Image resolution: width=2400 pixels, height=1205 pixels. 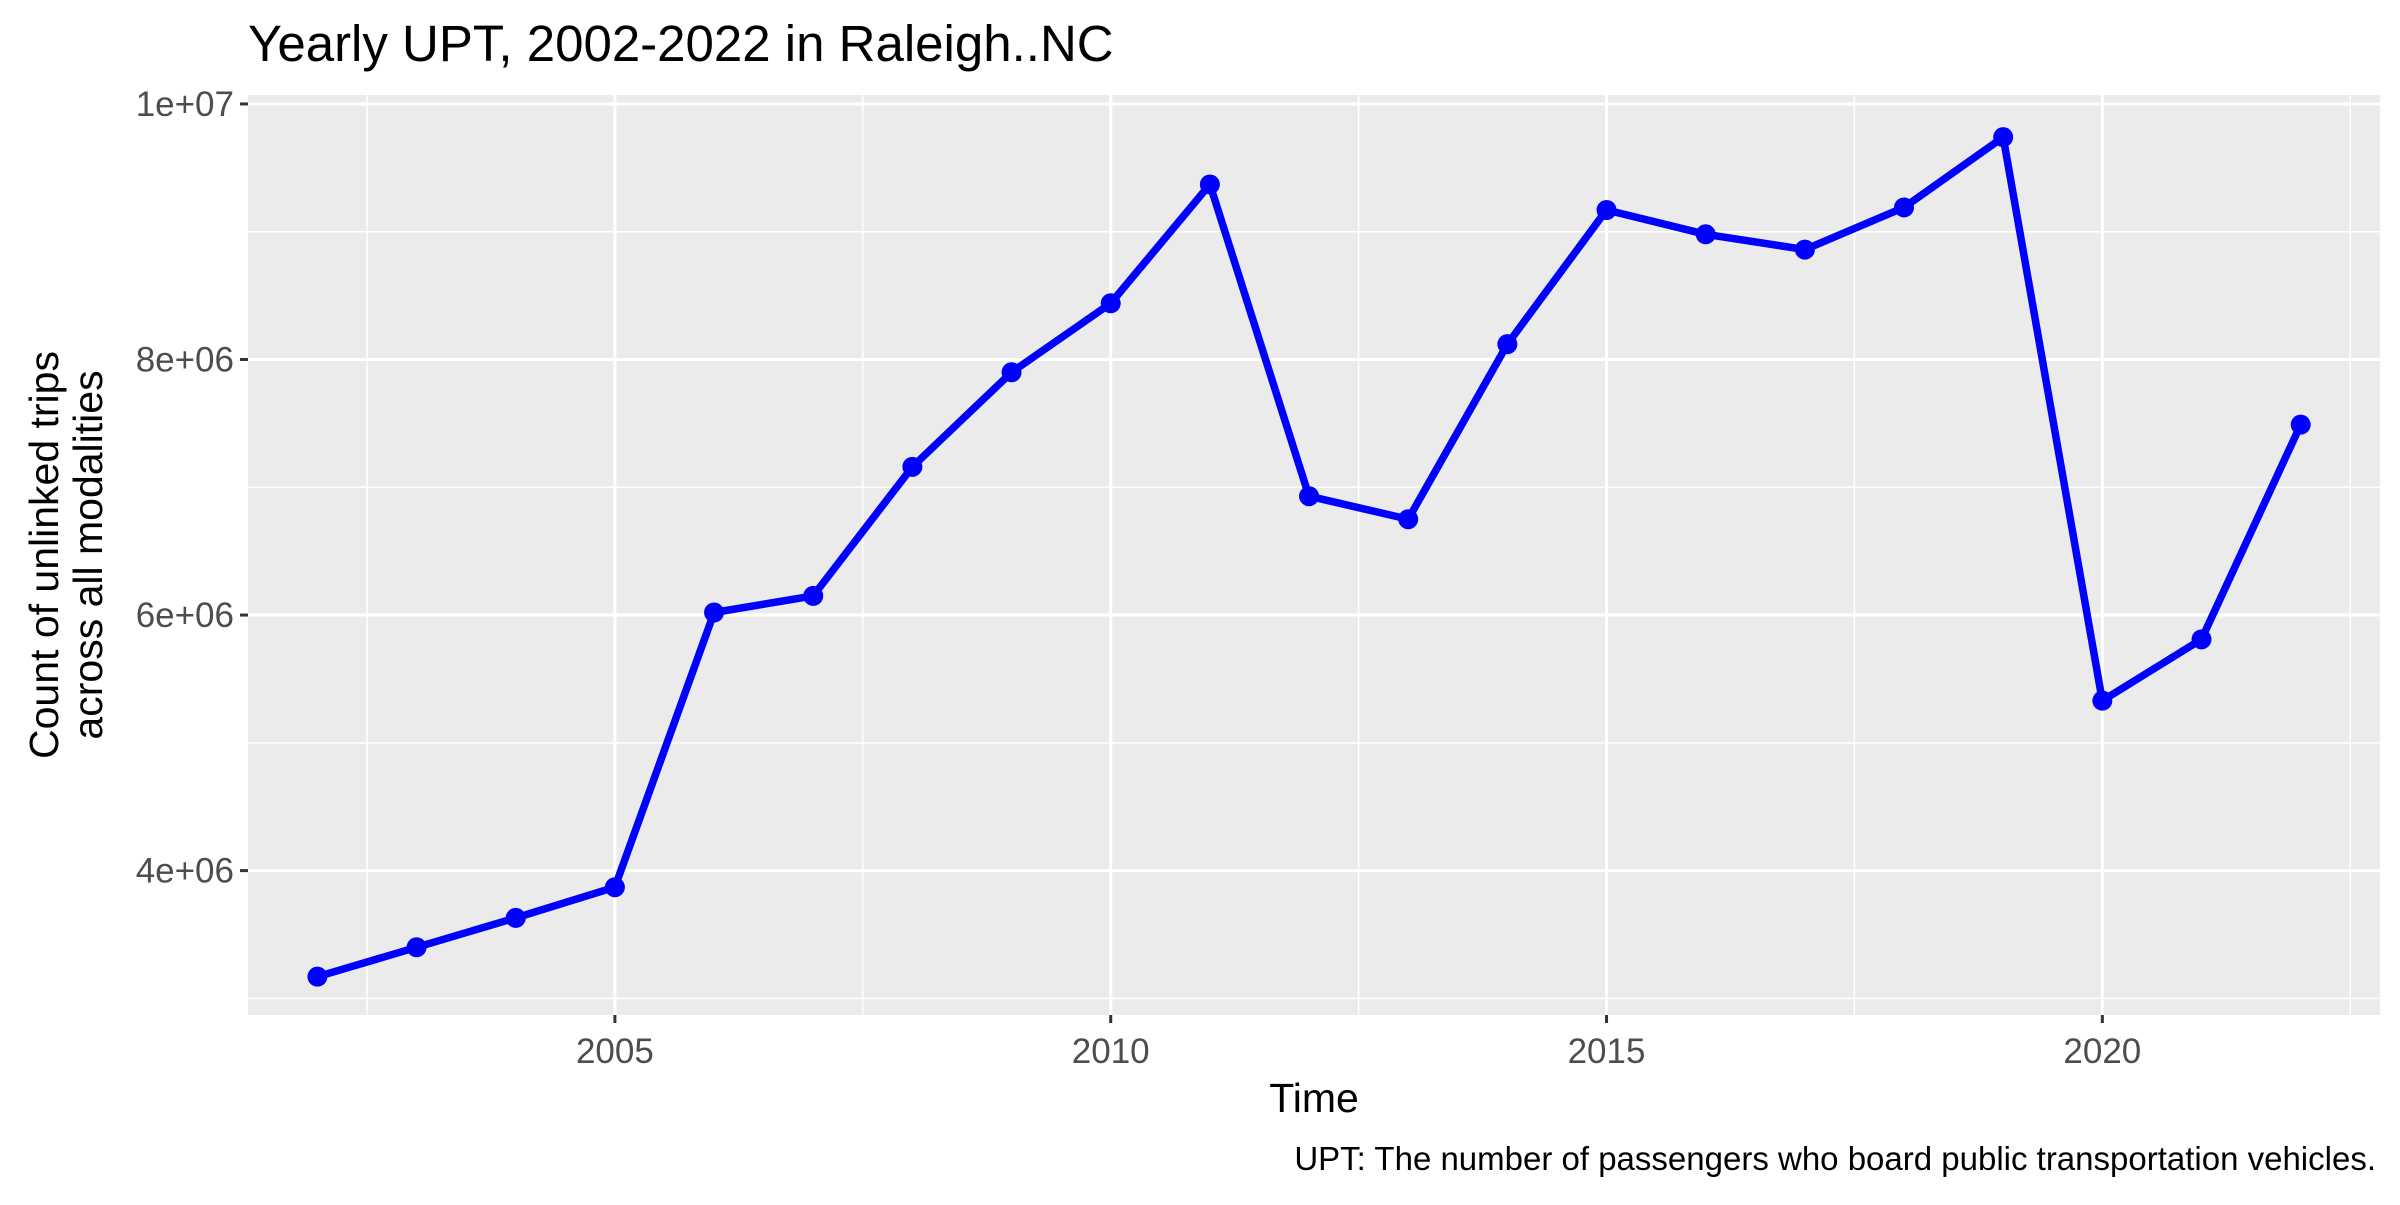 I want to click on data-point-2017, so click(x=1804, y=249).